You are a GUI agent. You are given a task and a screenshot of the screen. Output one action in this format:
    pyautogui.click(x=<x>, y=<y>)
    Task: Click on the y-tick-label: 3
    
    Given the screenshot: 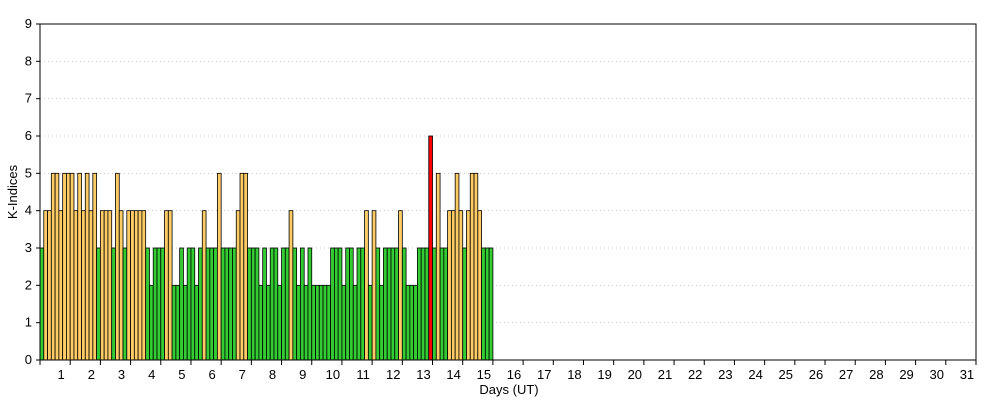 What is the action you would take?
    pyautogui.click(x=28, y=247)
    